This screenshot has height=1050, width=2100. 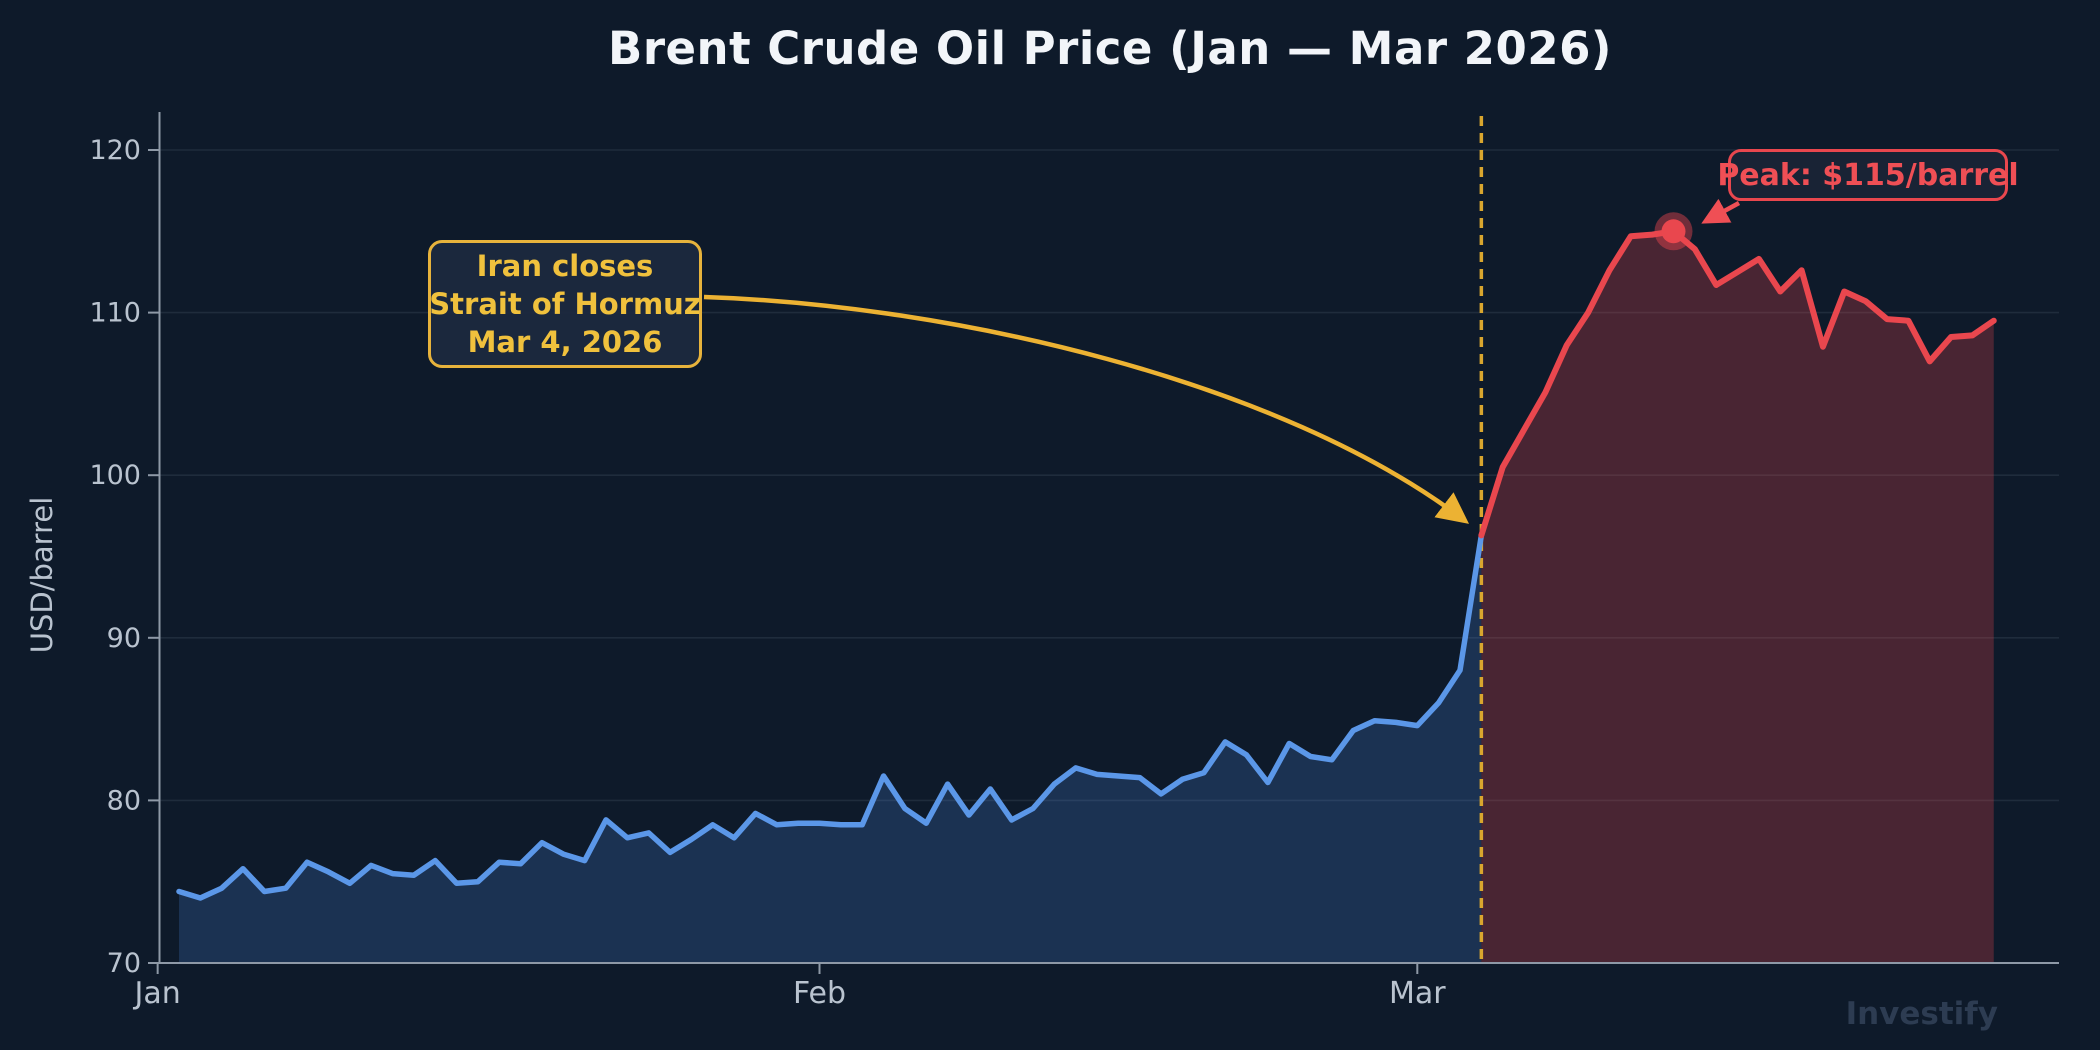 I want to click on peak-annotation-box: Peak: $115/barrel, so click(x=1868, y=175).